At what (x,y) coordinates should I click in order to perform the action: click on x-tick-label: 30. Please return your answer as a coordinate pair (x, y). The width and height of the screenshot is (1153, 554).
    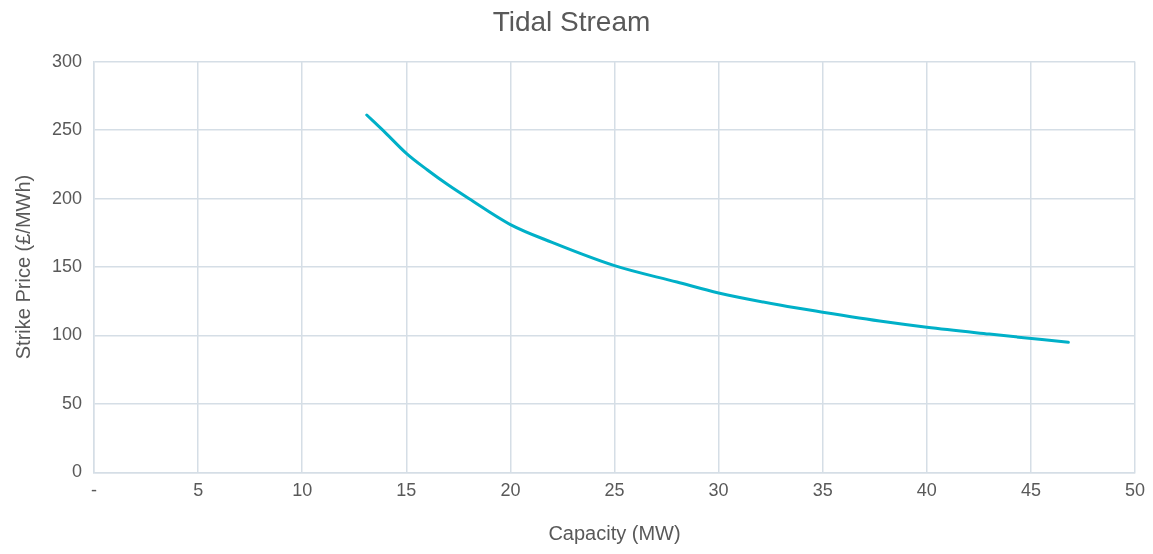
    Looking at the image, I should click on (718, 490).